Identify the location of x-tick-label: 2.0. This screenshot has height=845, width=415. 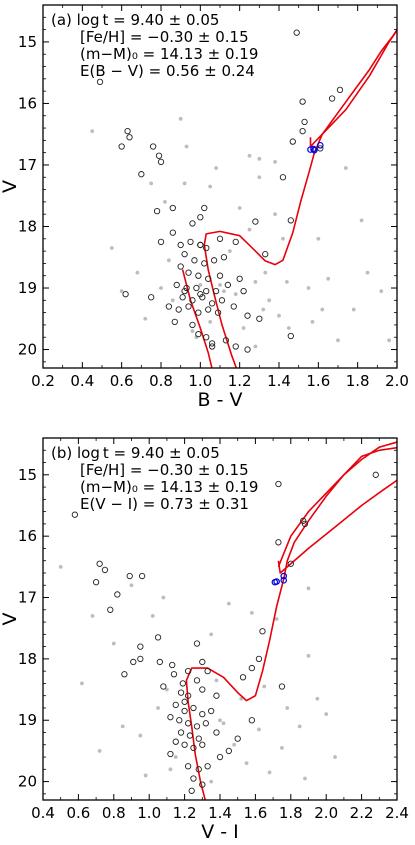
(397, 381).